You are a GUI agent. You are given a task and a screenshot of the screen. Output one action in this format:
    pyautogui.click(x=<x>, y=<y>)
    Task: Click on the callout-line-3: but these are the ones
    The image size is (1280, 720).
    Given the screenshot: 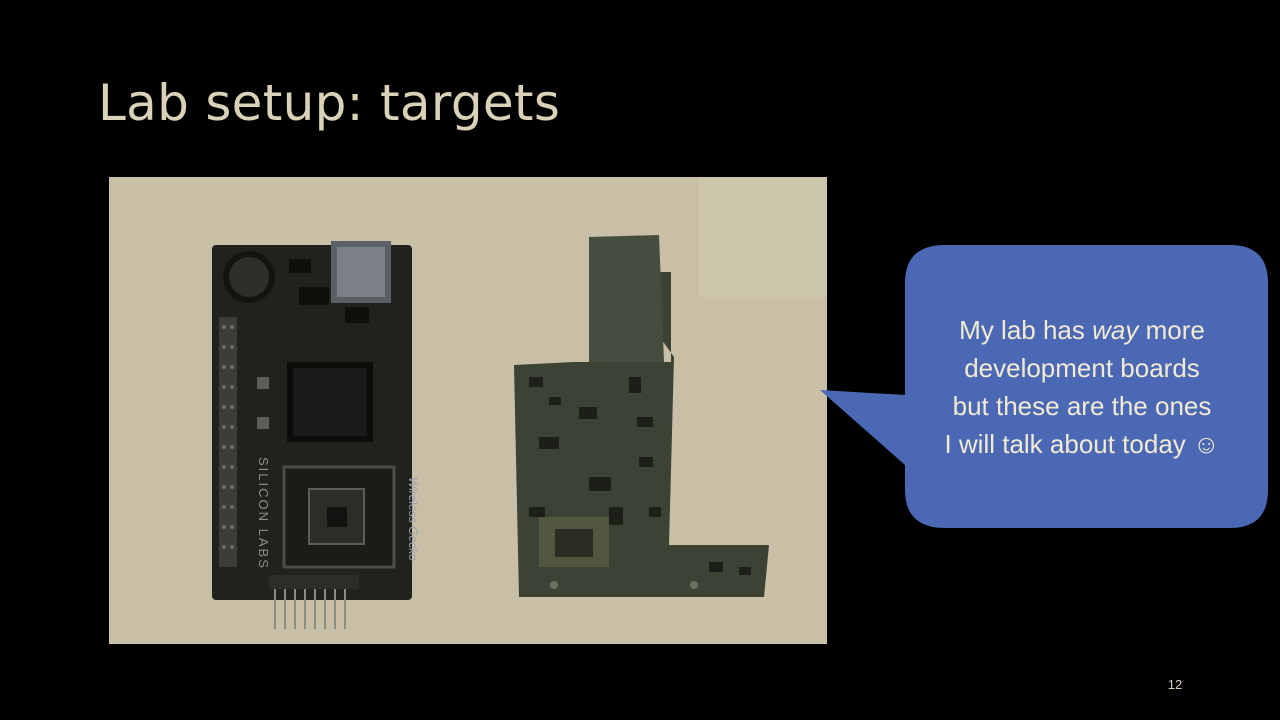 What is the action you would take?
    pyautogui.click(x=1082, y=406)
    